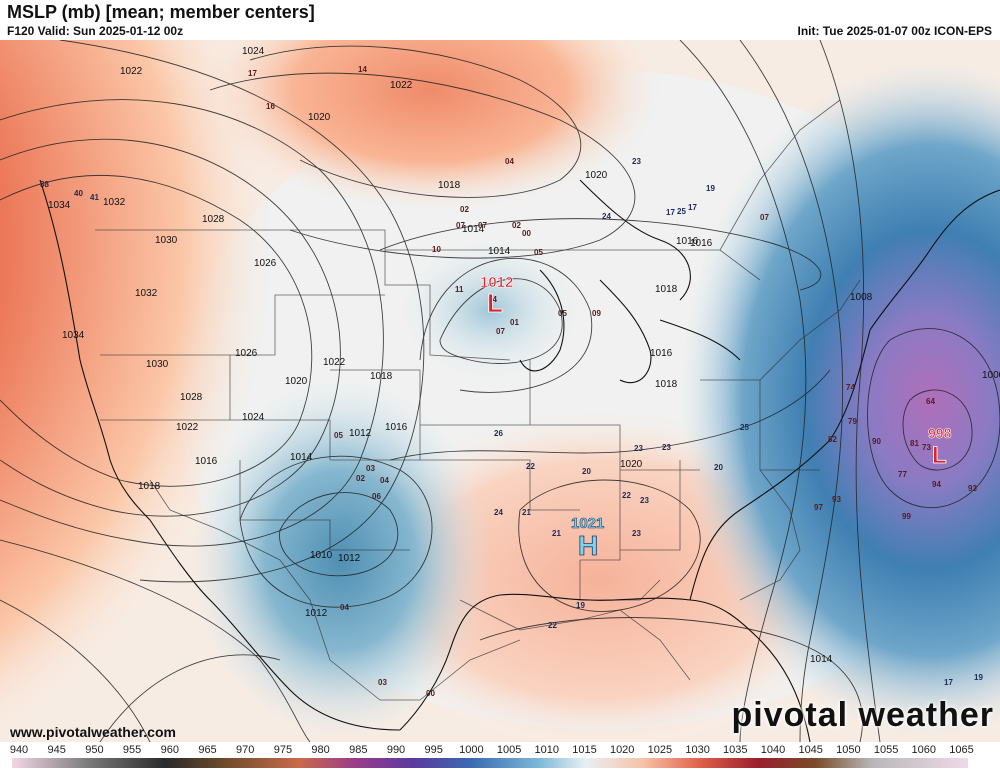 The image size is (1000, 772). What do you see at coordinates (832, 439) in the screenshot?
I see `member-label: 82` at bounding box center [832, 439].